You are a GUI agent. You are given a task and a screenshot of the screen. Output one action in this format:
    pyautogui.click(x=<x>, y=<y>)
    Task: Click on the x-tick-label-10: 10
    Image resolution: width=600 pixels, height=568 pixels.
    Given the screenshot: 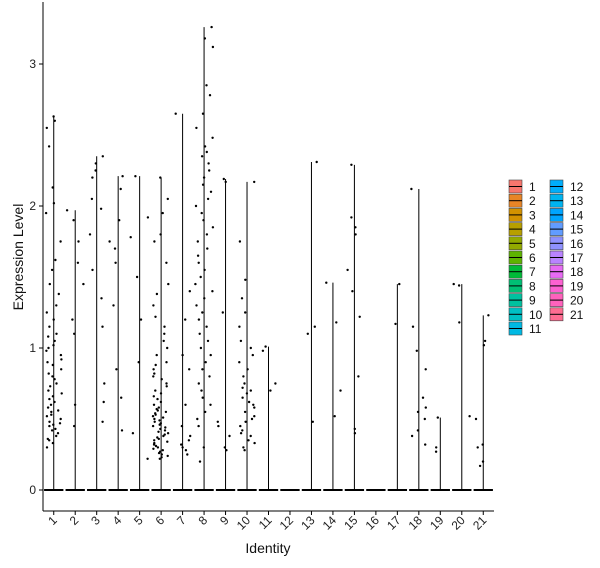 What is the action you would take?
    pyautogui.click(x=244, y=523)
    